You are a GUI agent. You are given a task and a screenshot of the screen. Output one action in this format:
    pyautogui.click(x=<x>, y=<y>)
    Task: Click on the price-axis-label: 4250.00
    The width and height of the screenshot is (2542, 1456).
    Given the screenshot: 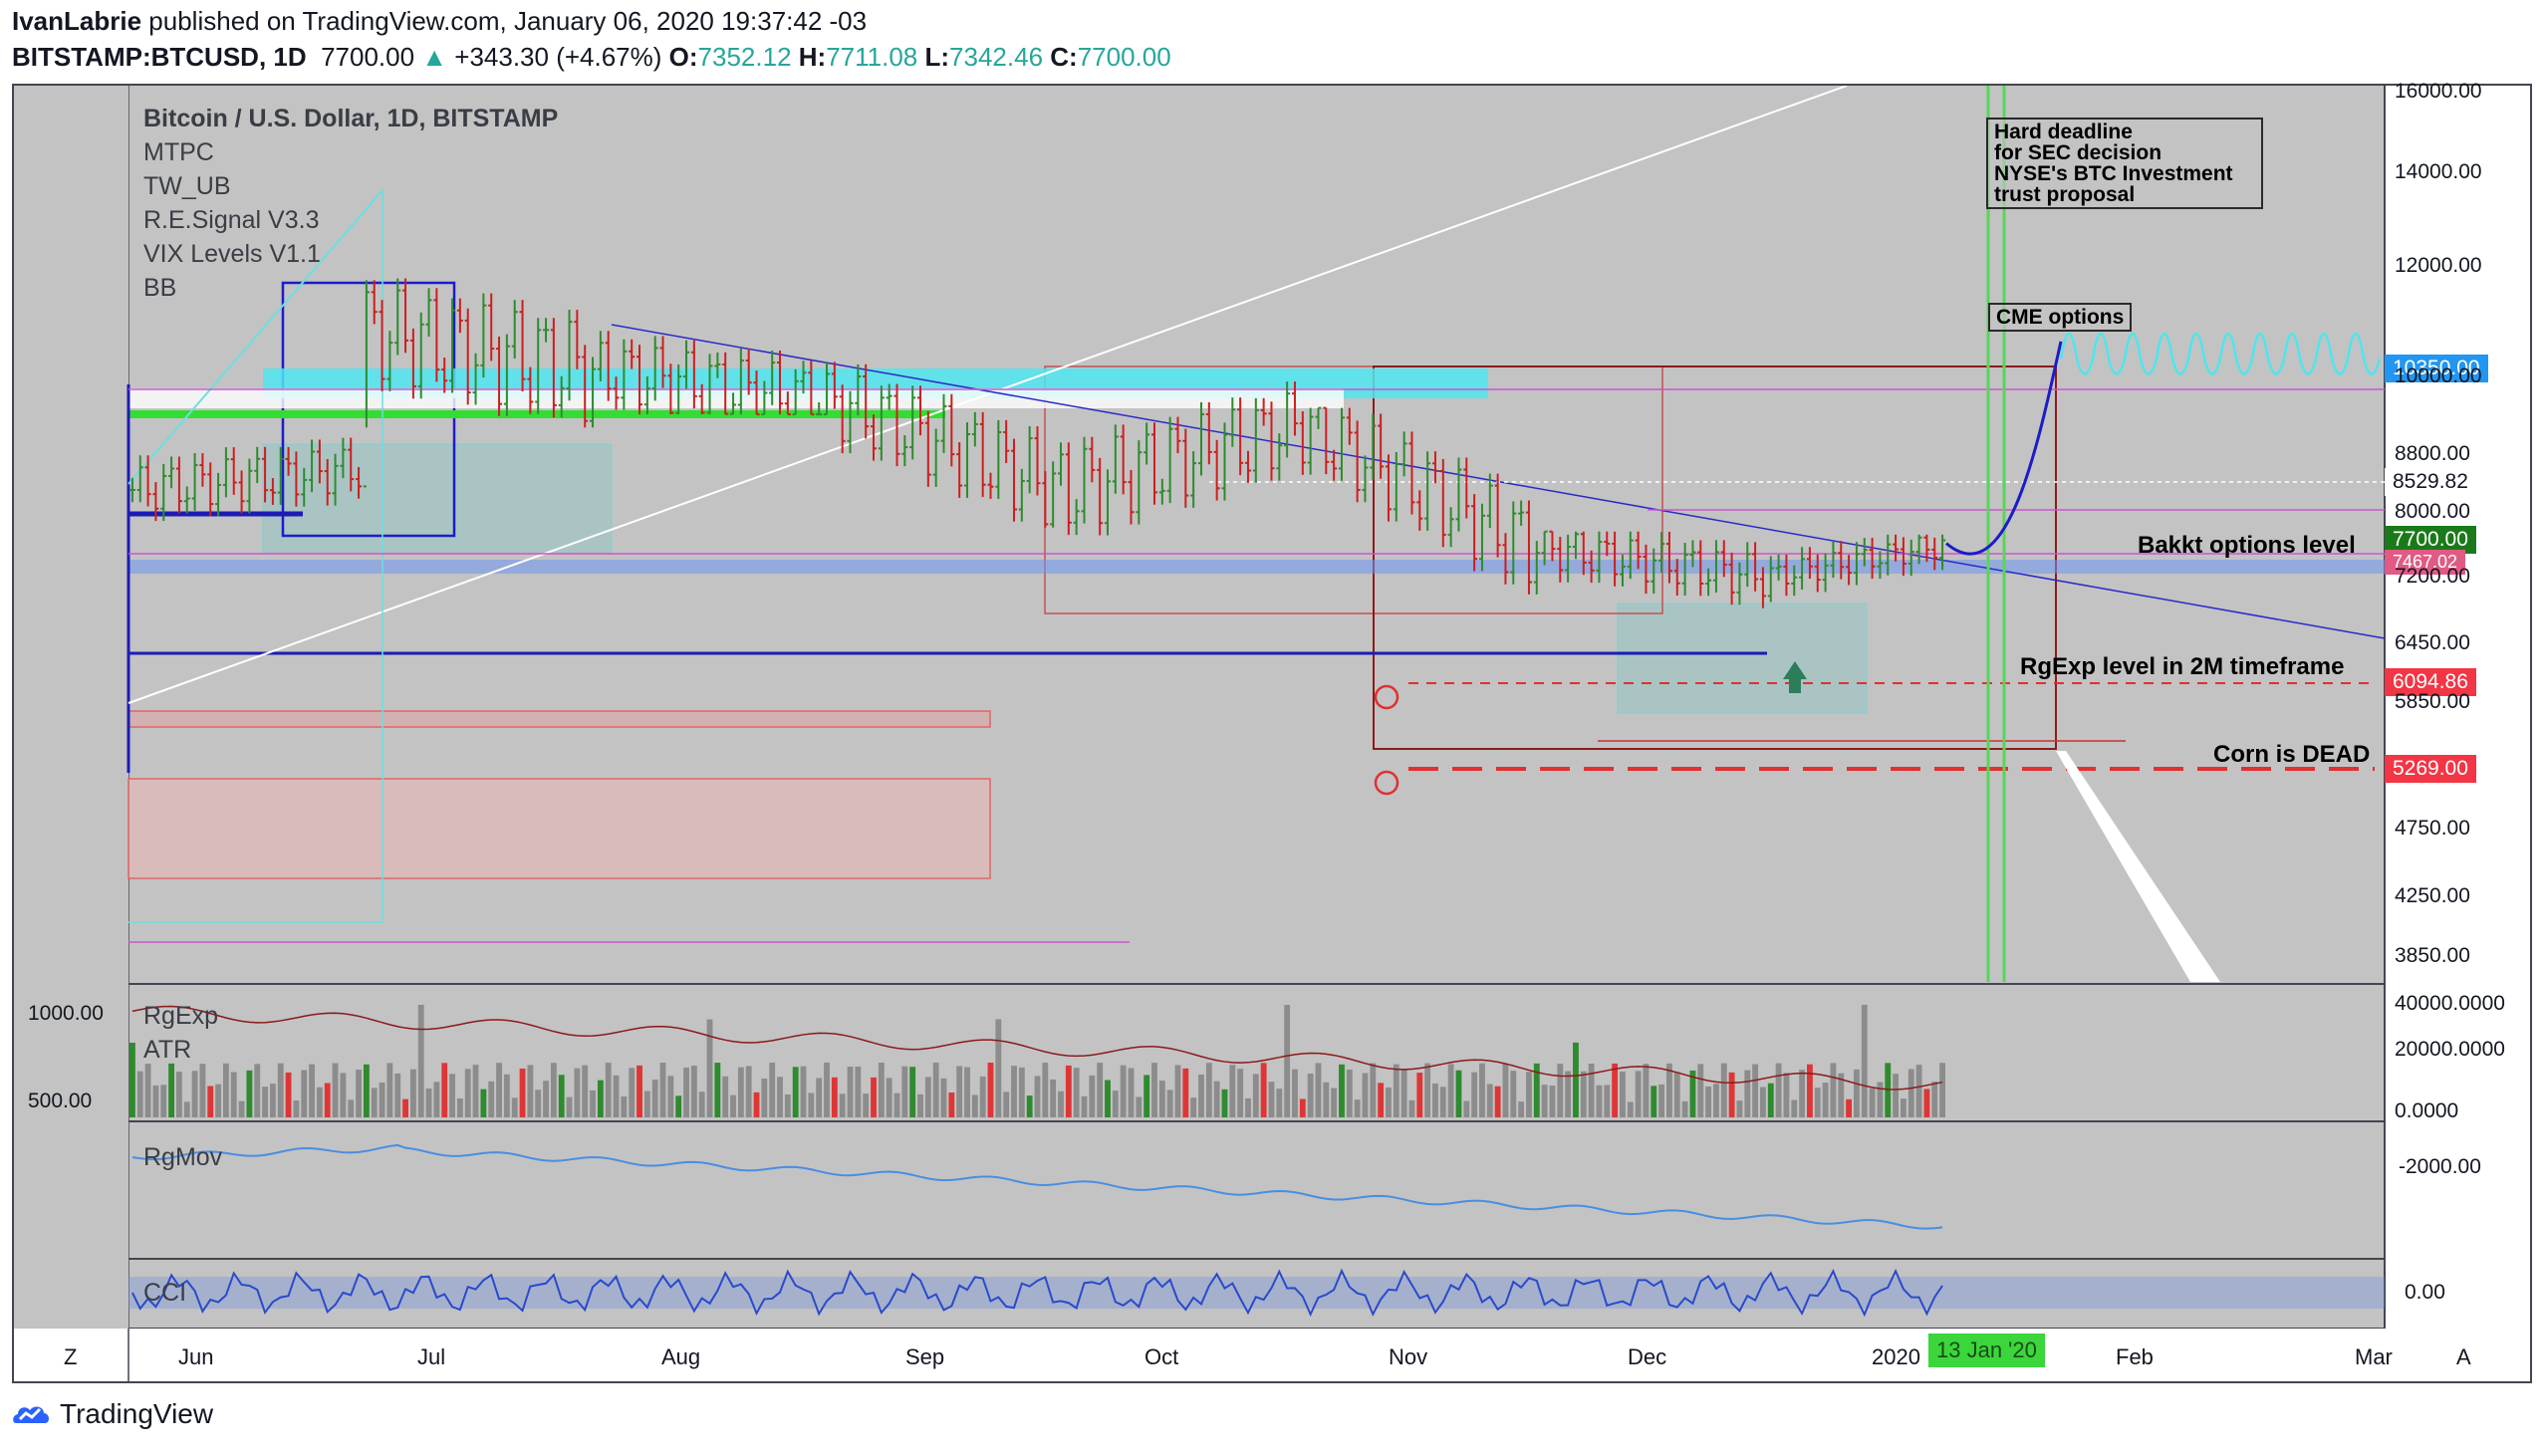 What is the action you would take?
    pyautogui.click(x=2432, y=895)
    